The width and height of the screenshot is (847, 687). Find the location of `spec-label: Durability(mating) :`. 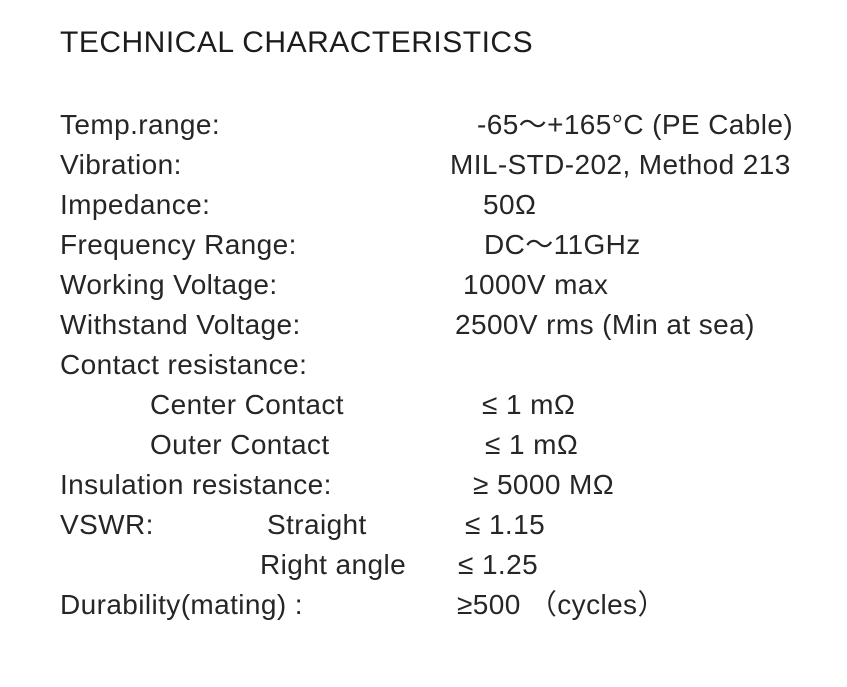

spec-label: Durability(mating) : is located at coordinates (181, 604).